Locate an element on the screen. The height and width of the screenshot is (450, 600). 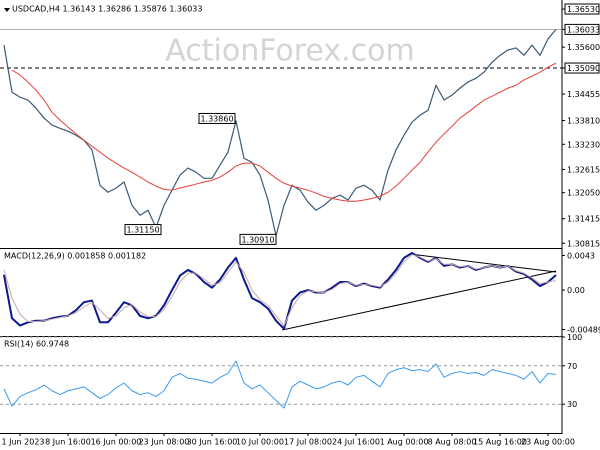
y-tick-label: 1.35090 is located at coordinates (583, 68).